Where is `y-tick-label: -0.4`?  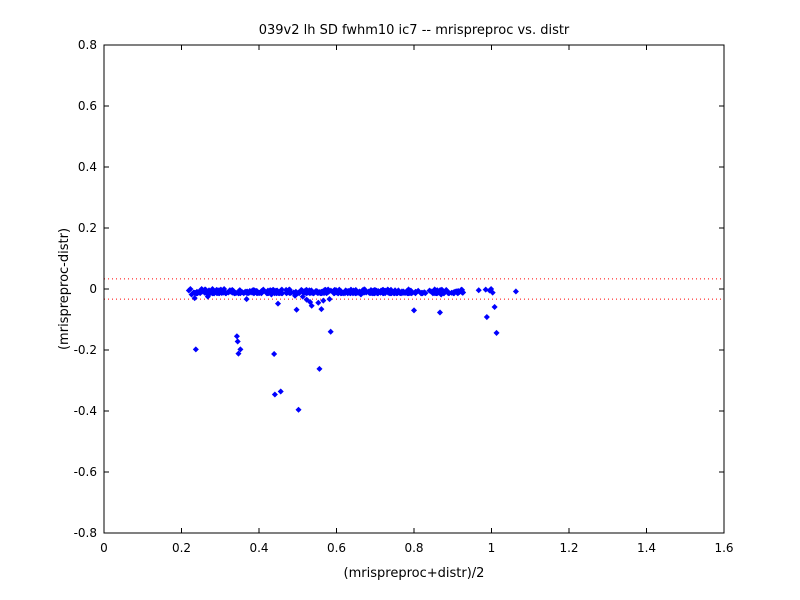 y-tick-label: -0.4 is located at coordinates (85, 411).